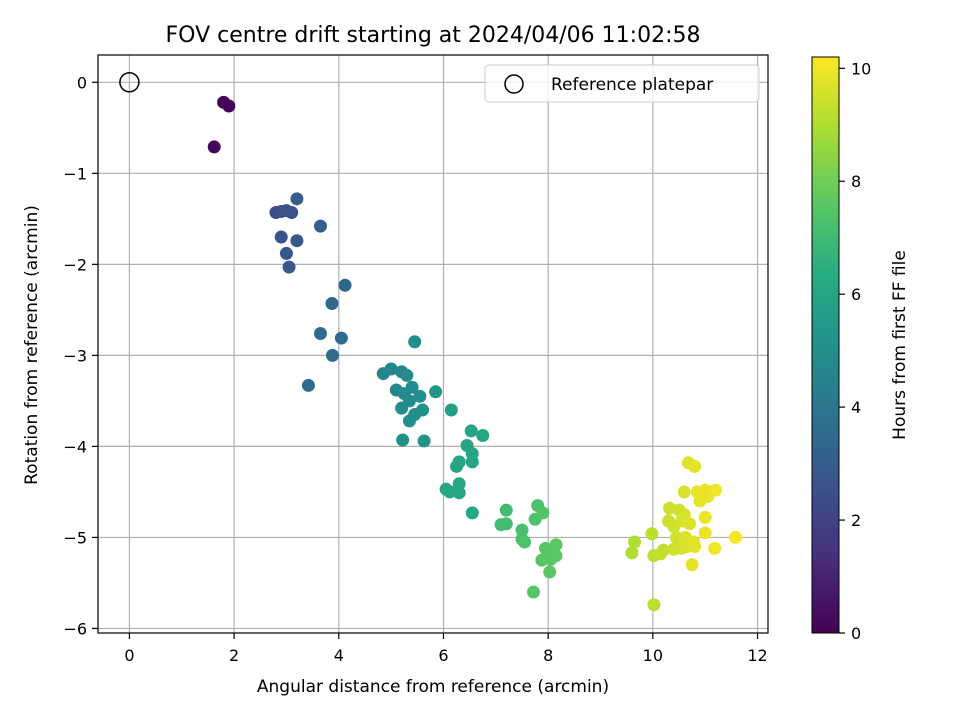 This screenshot has width=960, height=720. What do you see at coordinates (75, 173) in the screenshot?
I see `y-tick-label: −1` at bounding box center [75, 173].